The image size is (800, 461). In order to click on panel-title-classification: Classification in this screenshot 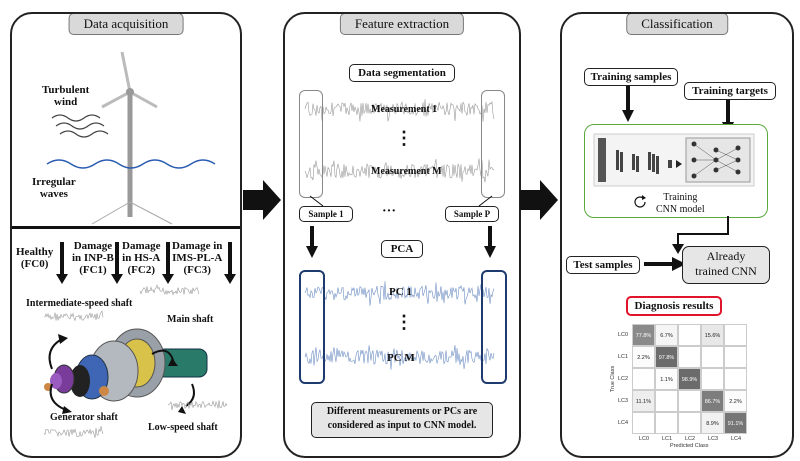, I will do `click(677, 24)`.